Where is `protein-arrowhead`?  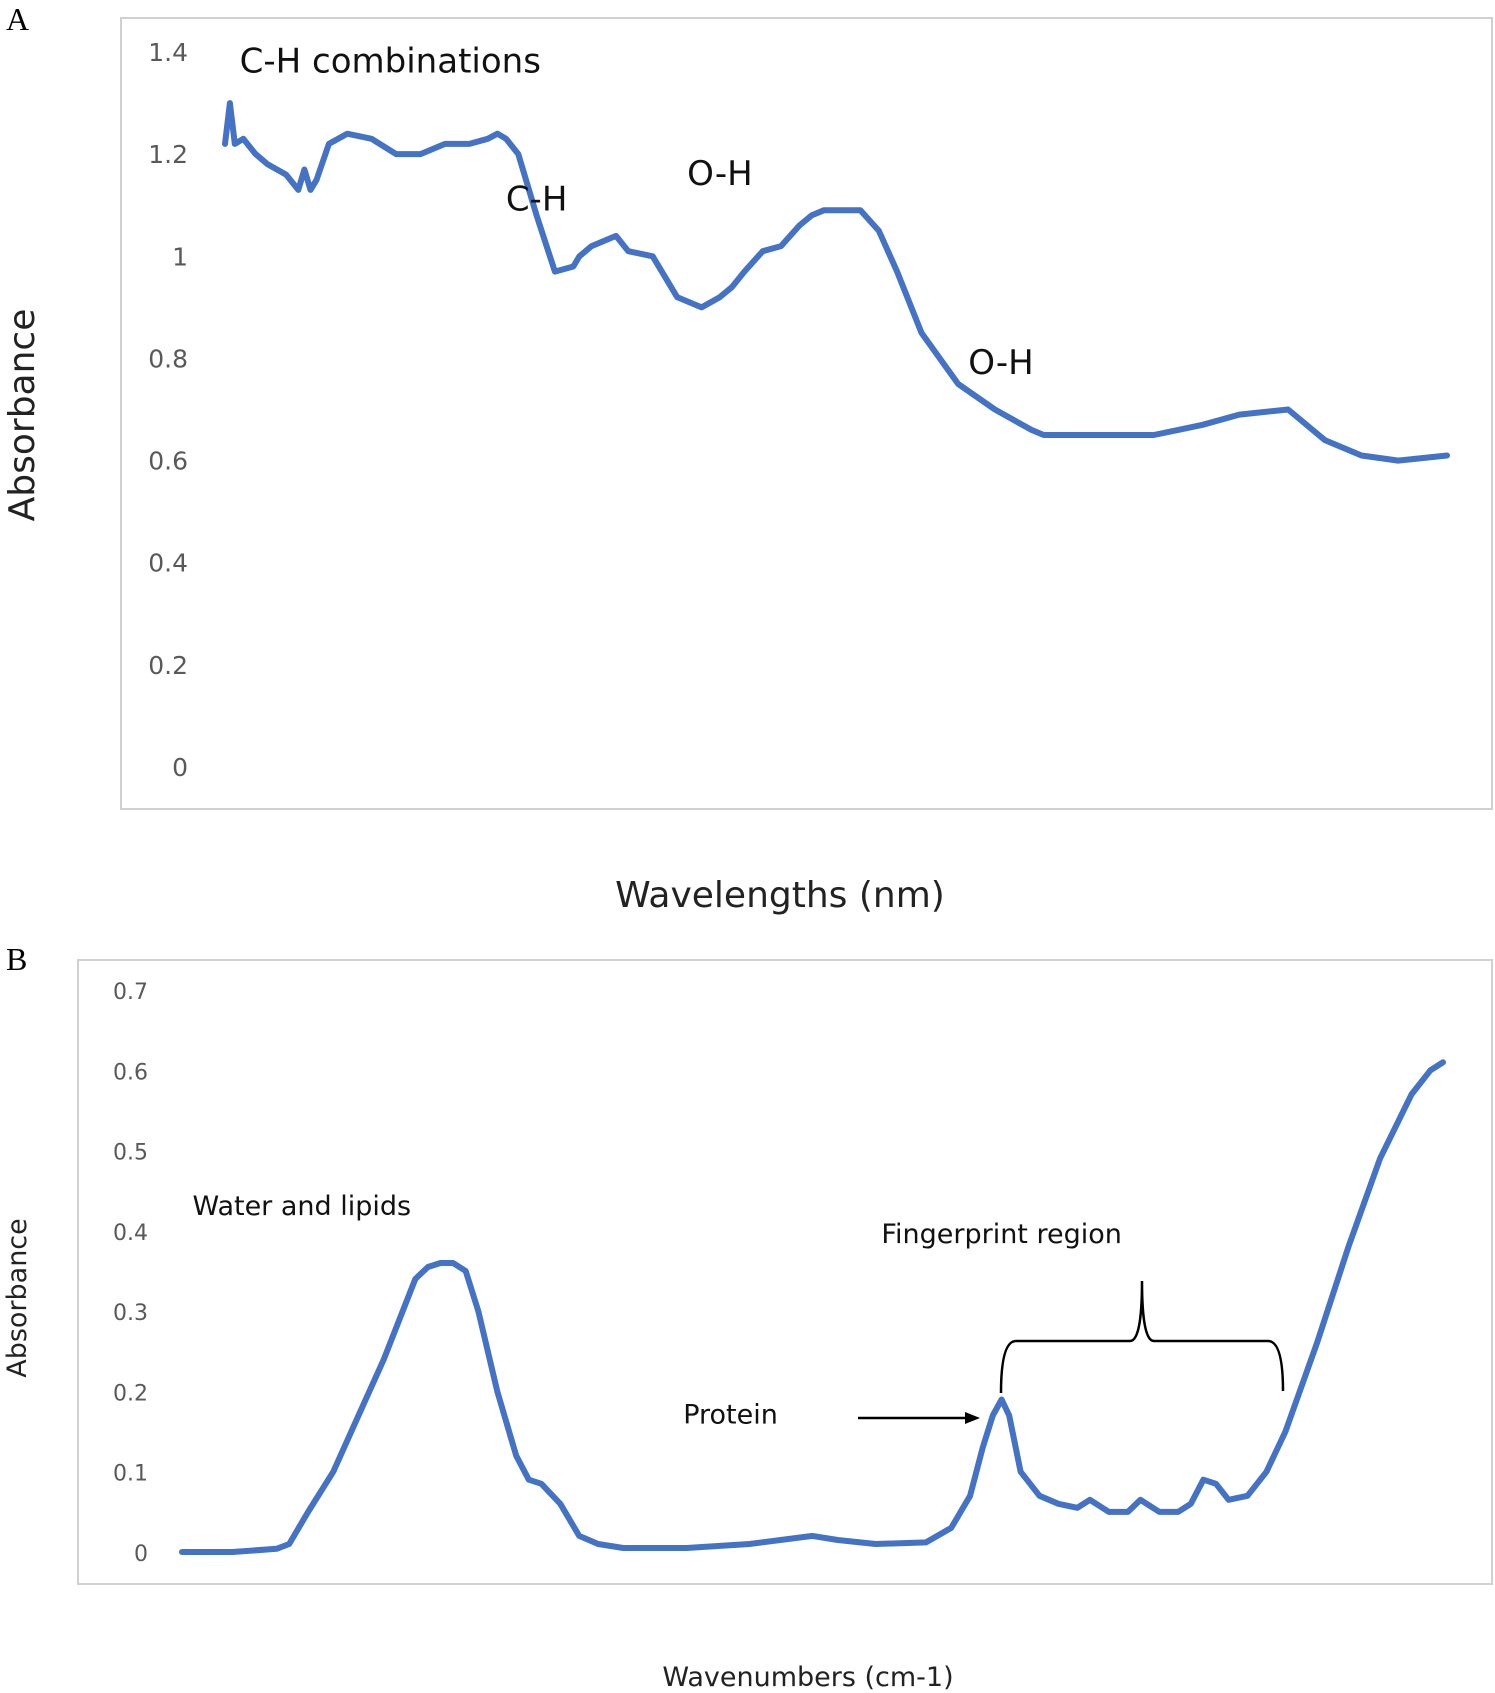 protein-arrowhead is located at coordinates (972, 1418).